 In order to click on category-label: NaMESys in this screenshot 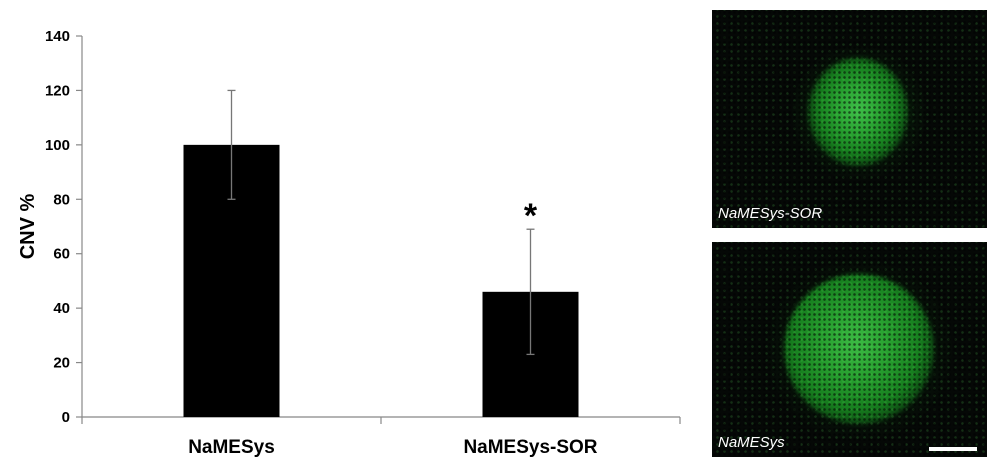, I will do `click(231, 447)`.